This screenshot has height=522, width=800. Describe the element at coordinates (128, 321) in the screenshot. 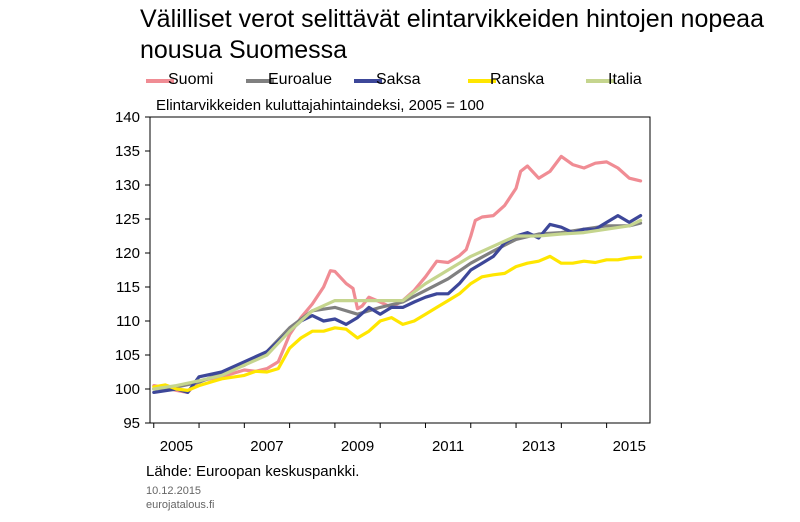

I see `y-tick-label: 110` at that location.